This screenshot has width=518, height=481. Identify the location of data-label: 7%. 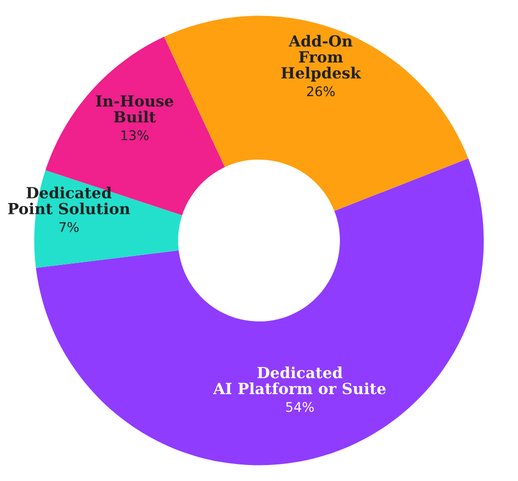
(69, 227).